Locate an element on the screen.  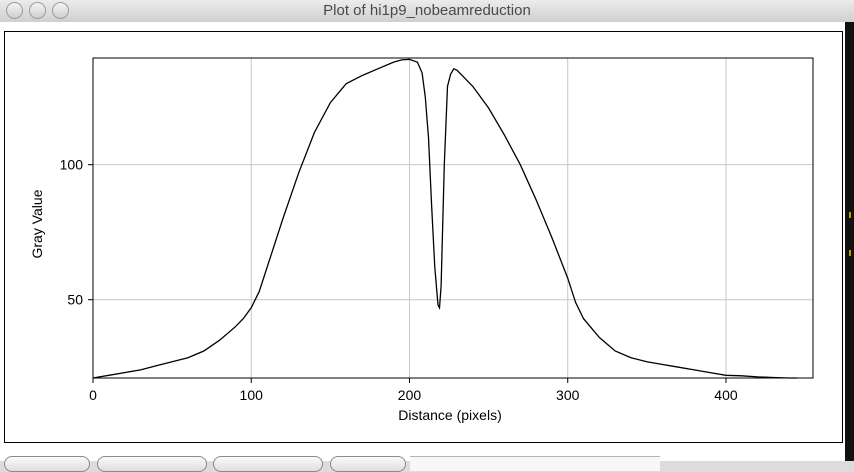
save-button is located at coordinates (152, 464).